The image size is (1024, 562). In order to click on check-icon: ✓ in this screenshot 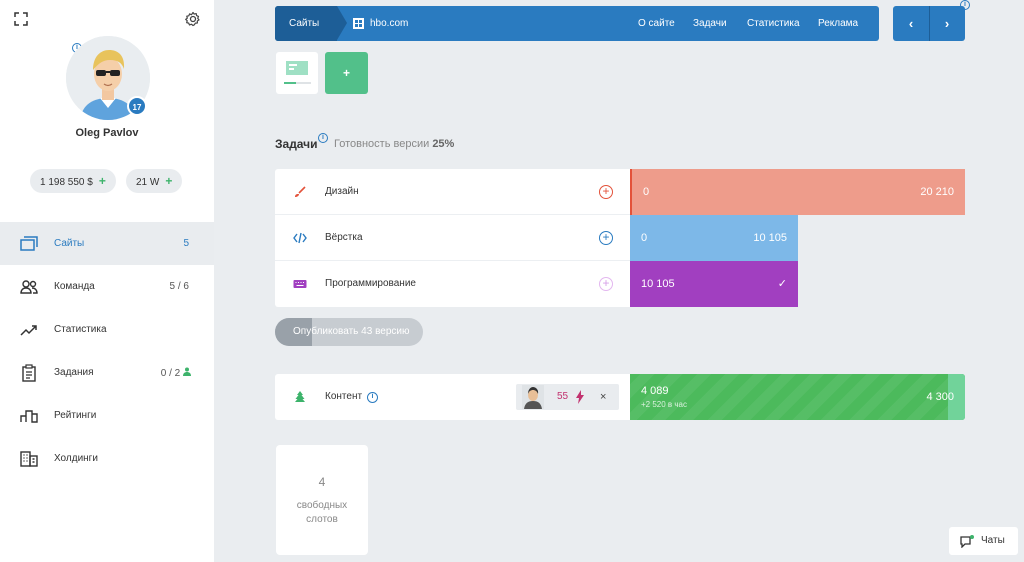, I will do `click(782, 284)`.